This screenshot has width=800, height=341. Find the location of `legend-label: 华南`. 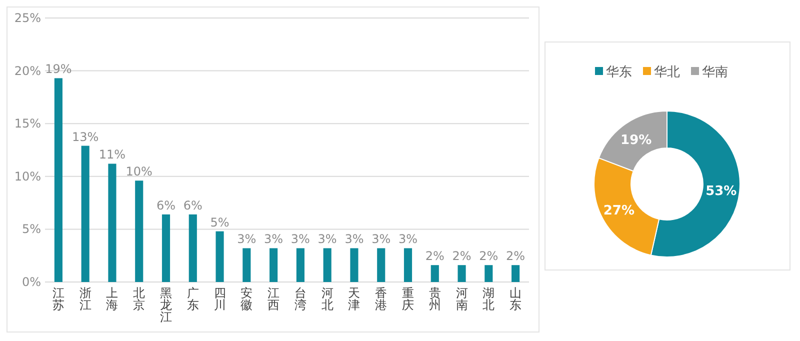

legend-label: 华南 is located at coordinates (715, 72).